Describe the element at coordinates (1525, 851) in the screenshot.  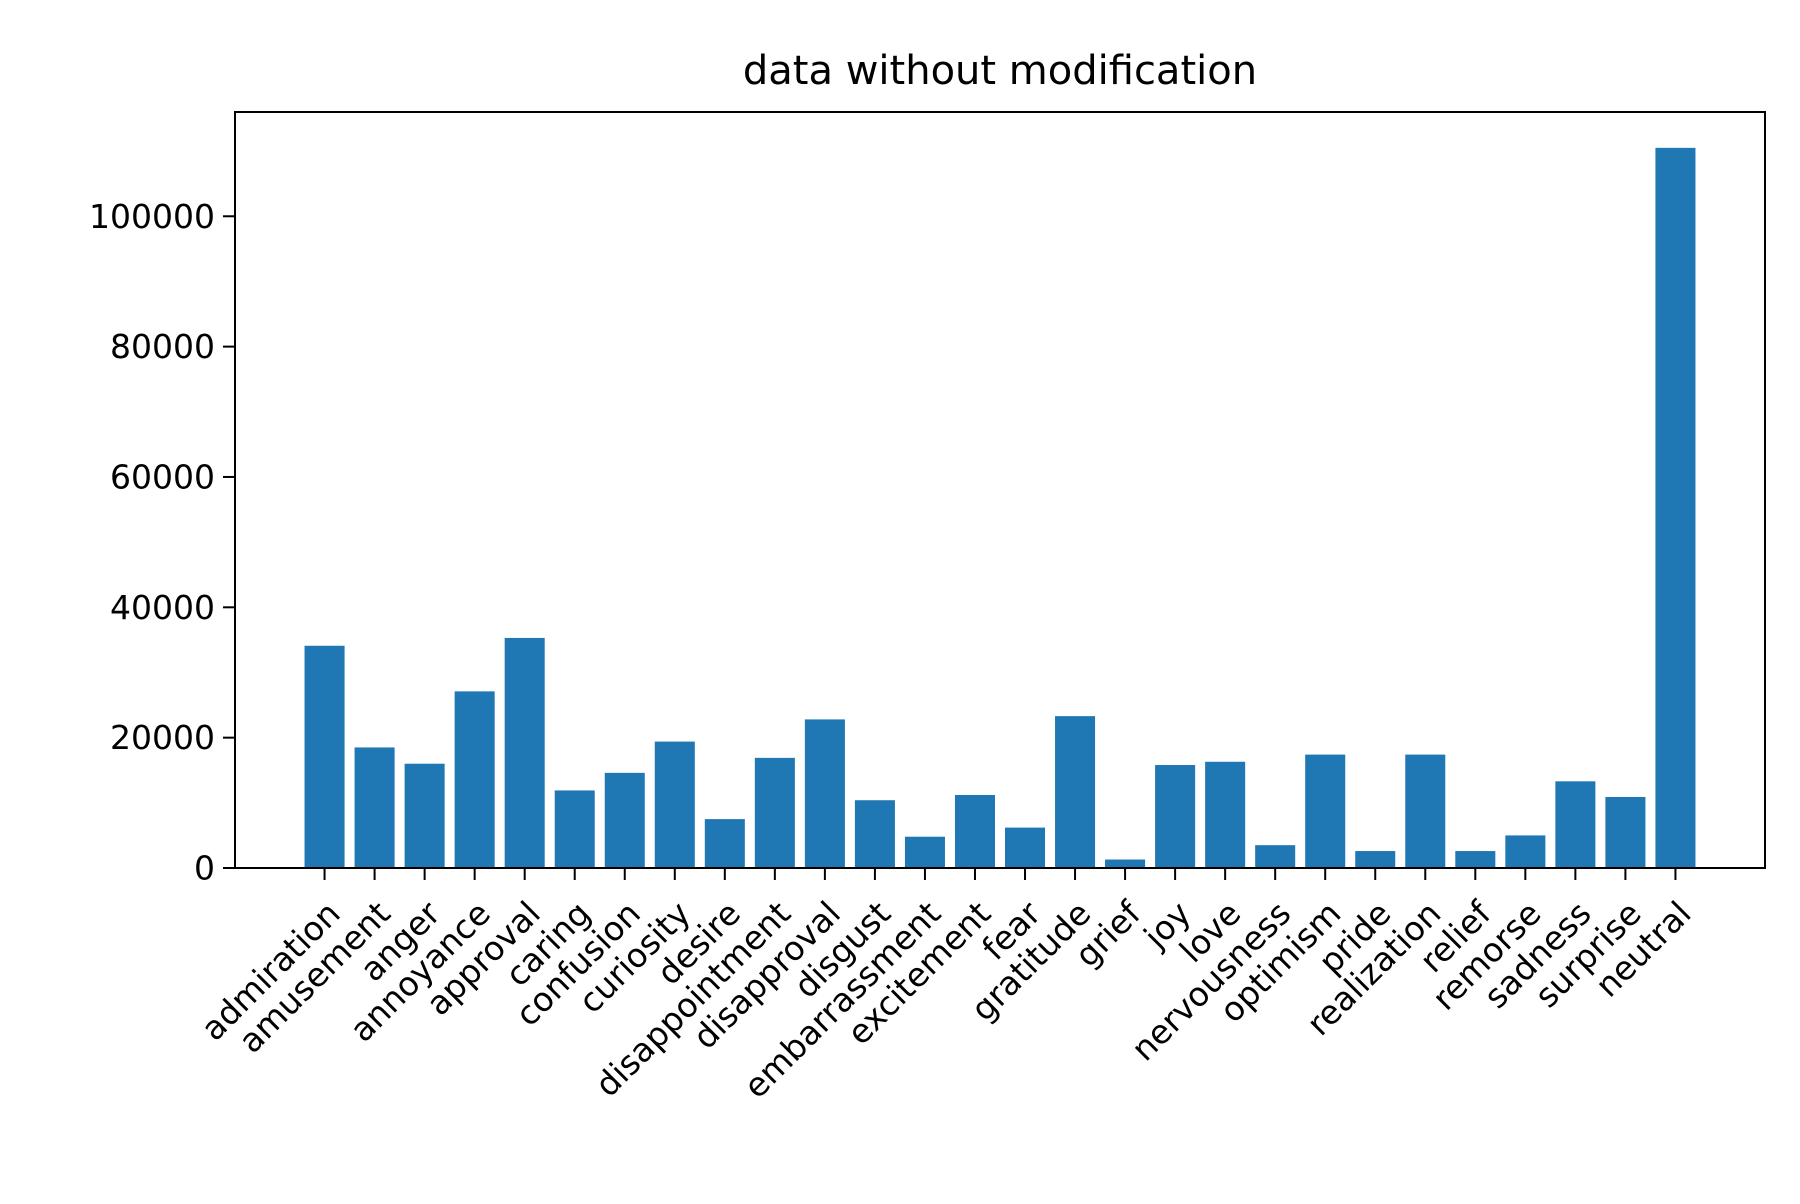
I see `bar-remorse` at that location.